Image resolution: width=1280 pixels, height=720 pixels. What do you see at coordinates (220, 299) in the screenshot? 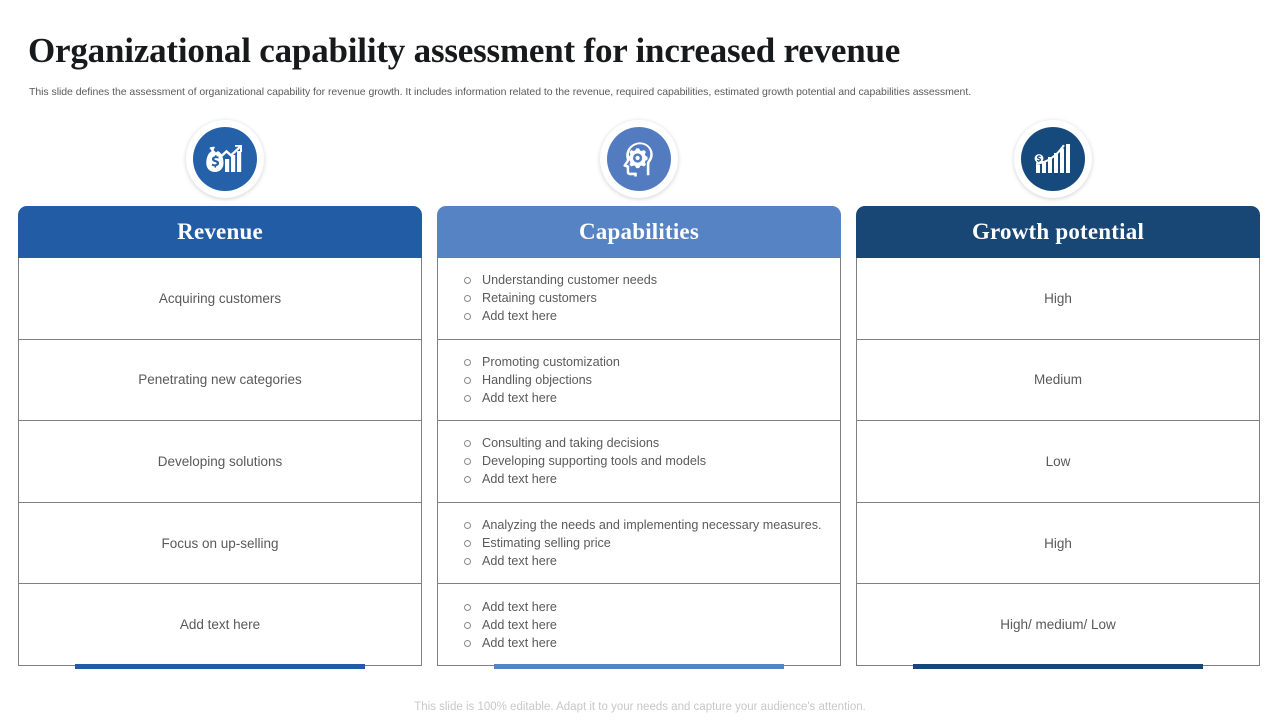
I see `table-row: Acquiring customers` at bounding box center [220, 299].